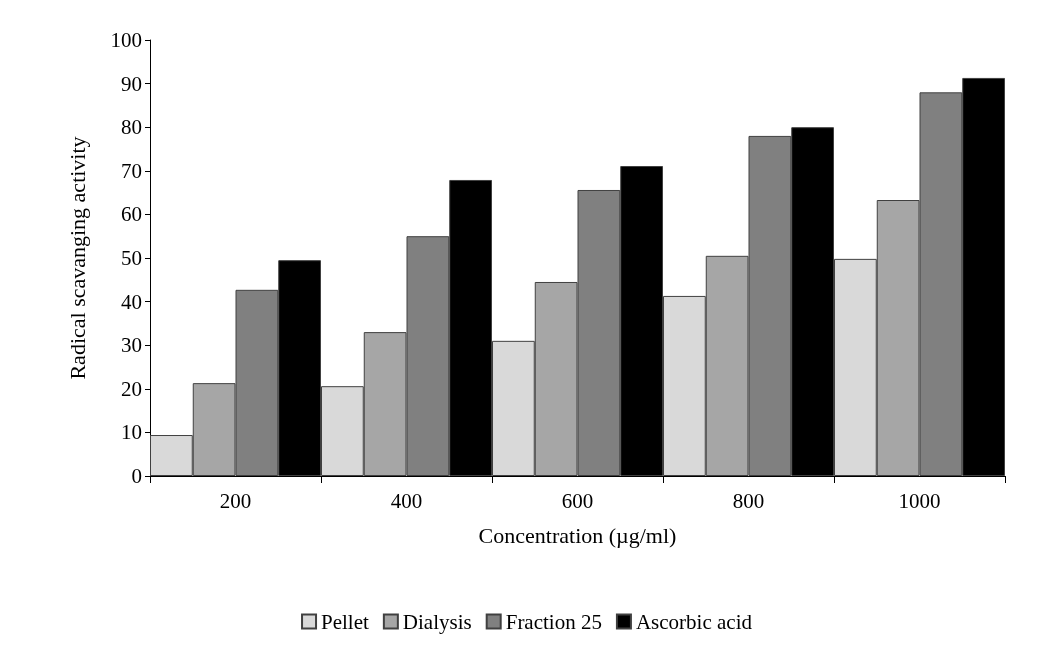  I want to click on legend-label: Pellet, so click(345, 621).